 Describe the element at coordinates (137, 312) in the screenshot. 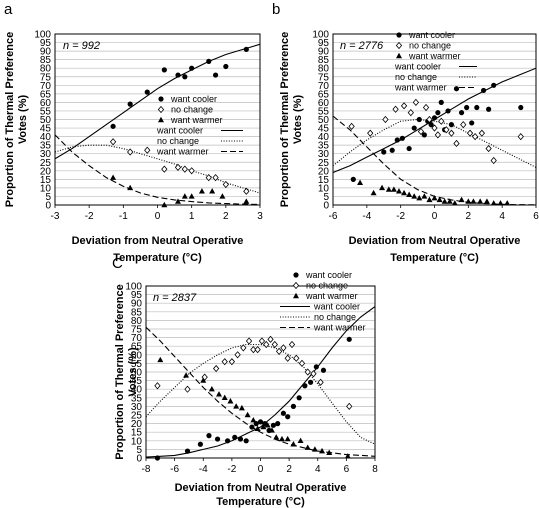

I see `y-tick-label: 85` at that location.